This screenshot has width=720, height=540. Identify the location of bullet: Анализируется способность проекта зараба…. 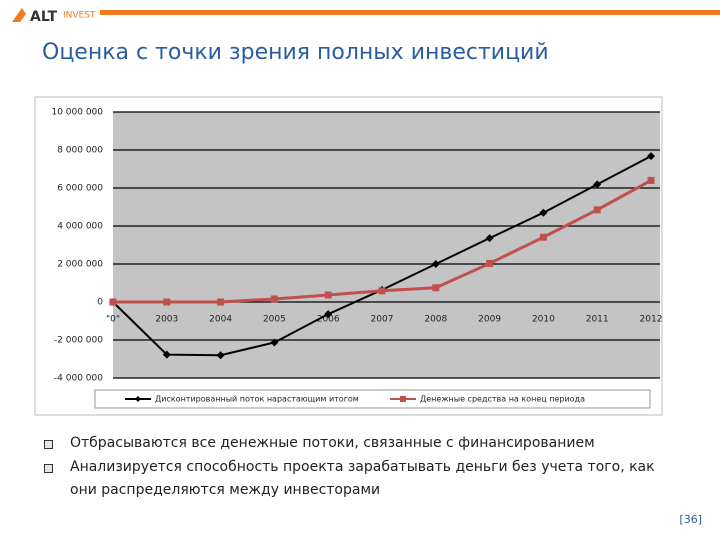
(362, 479).